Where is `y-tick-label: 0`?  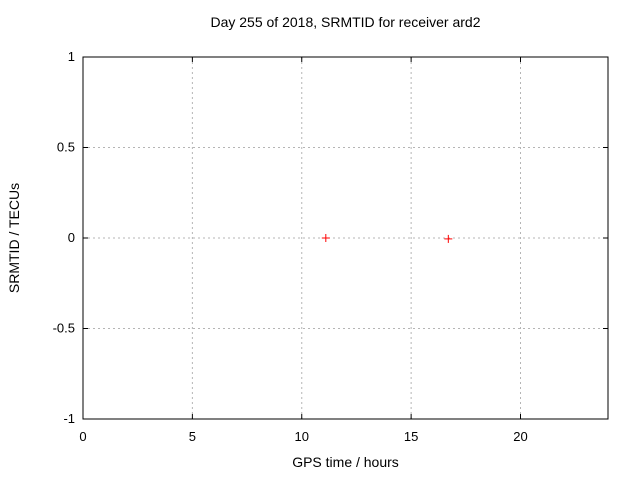 y-tick-label: 0 is located at coordinates (71, 237).